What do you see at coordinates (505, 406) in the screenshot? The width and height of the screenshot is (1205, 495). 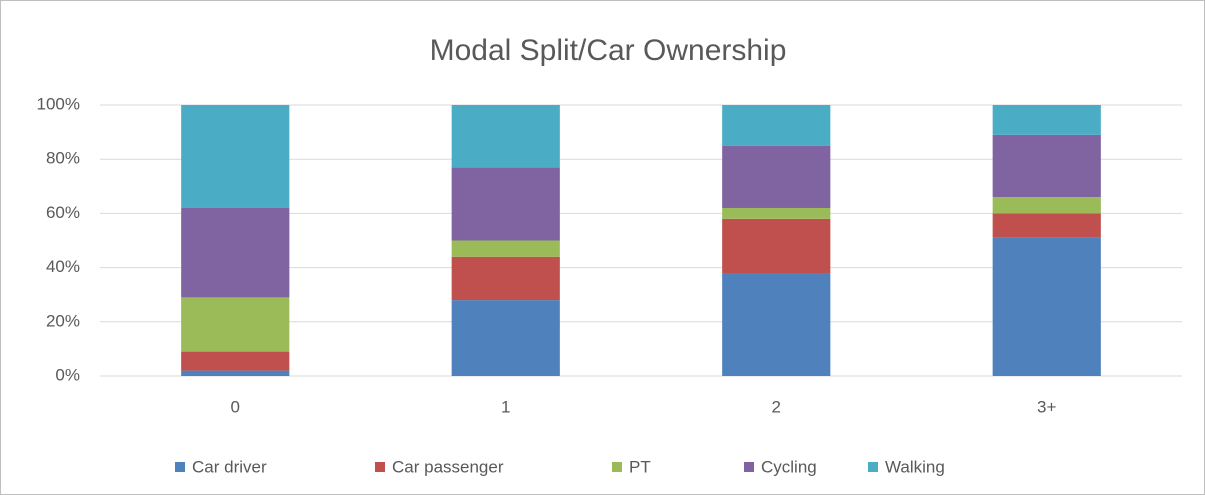 I see `x-tick-label: 1` at bounding box center [505, 406].